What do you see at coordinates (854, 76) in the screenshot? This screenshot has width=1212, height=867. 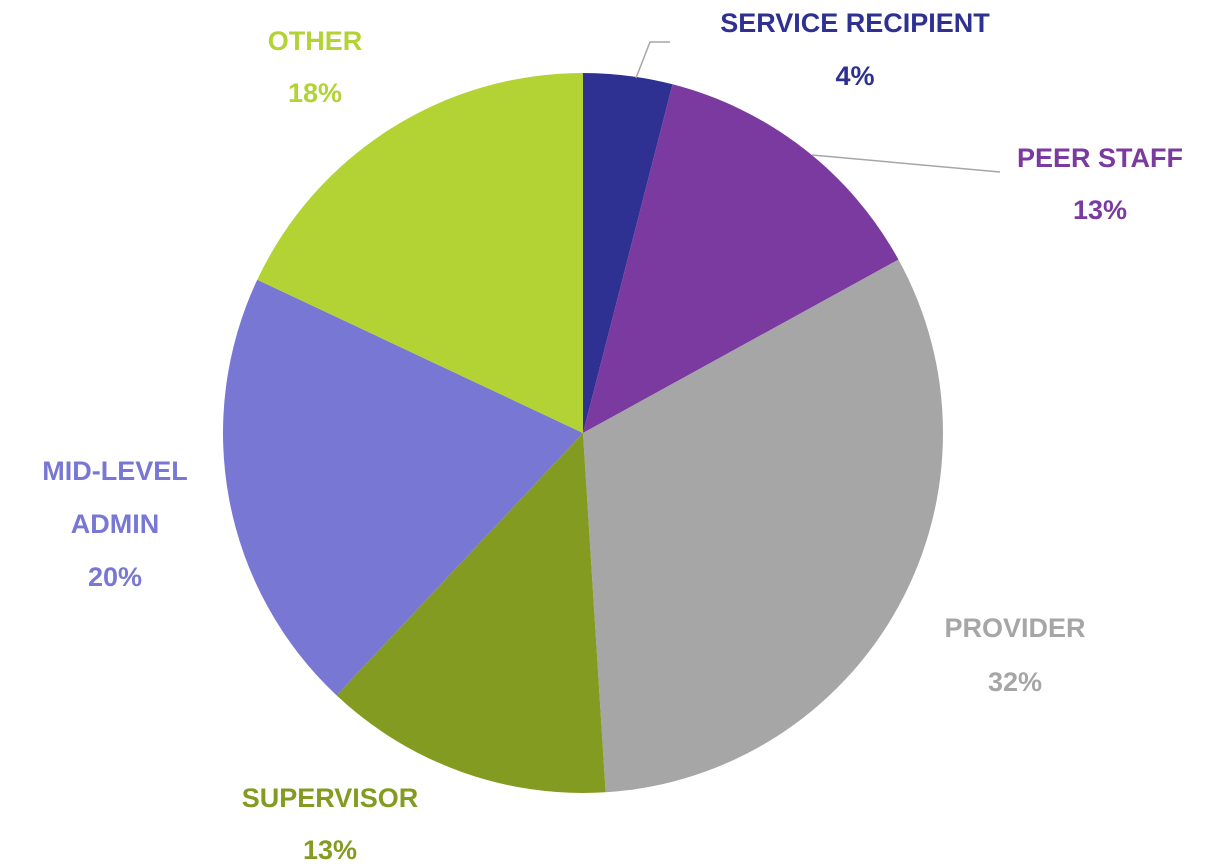 I see `slice-value: 4%` at bounding box center [854, 76].